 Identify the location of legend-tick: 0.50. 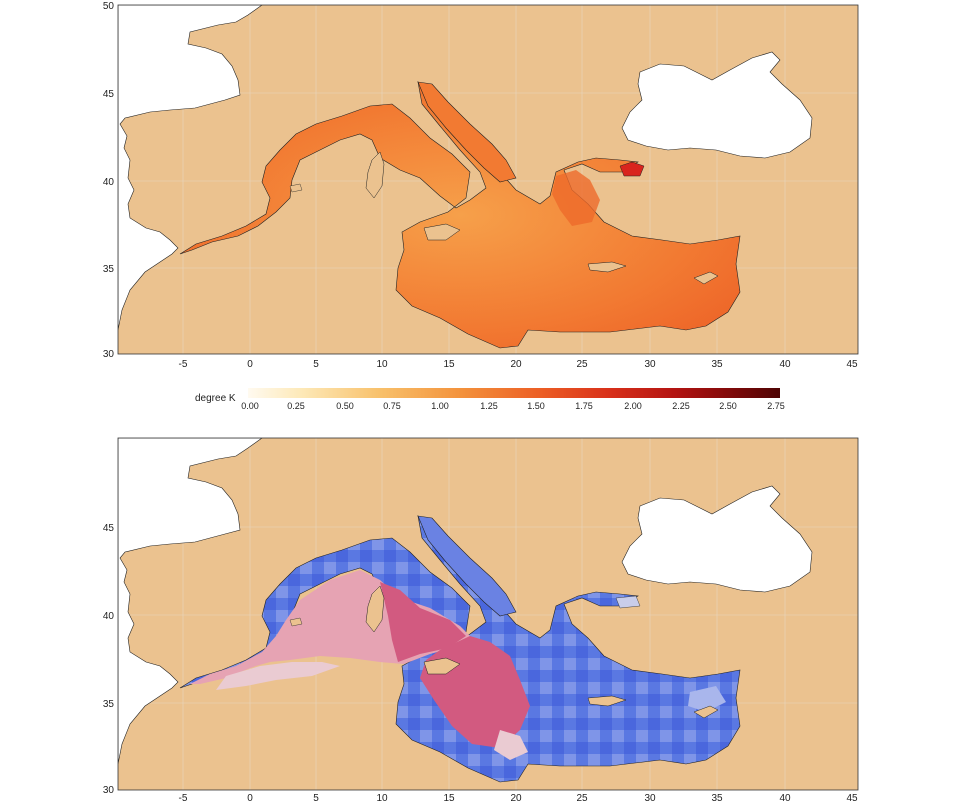
(345, 406).